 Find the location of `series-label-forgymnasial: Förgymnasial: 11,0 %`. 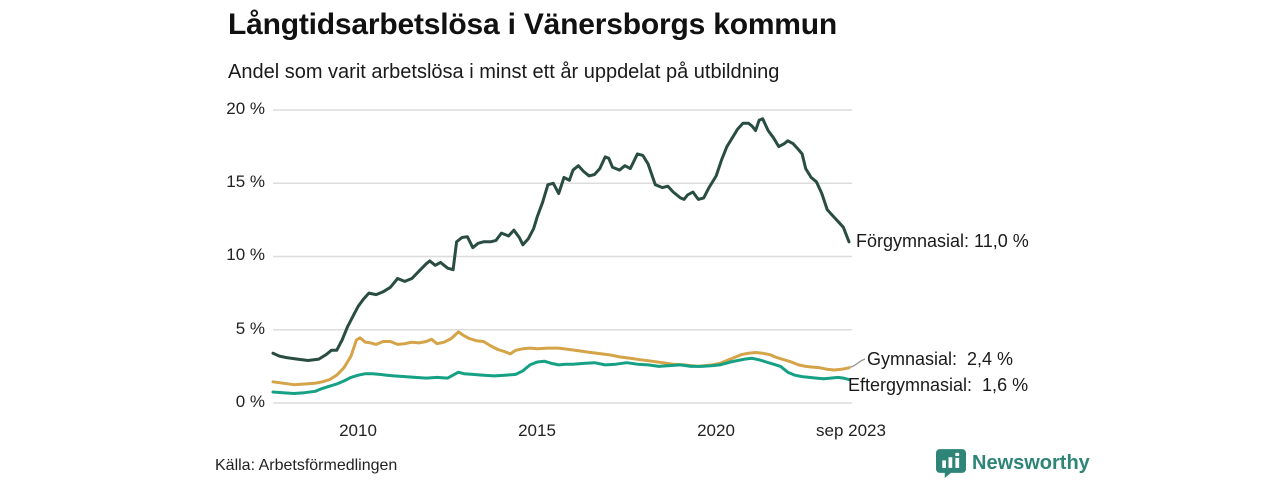

series-label-forgymnasial: Förgymnasial: 11,0 % is located at coordinates (942, 241).